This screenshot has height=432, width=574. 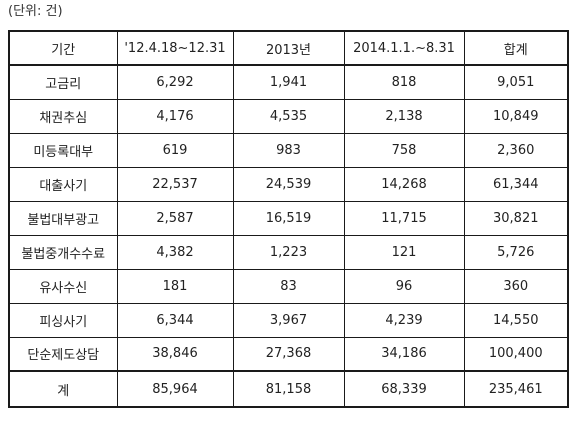 I want to click on total-cell: 81,158, so click(x=288, y=389).